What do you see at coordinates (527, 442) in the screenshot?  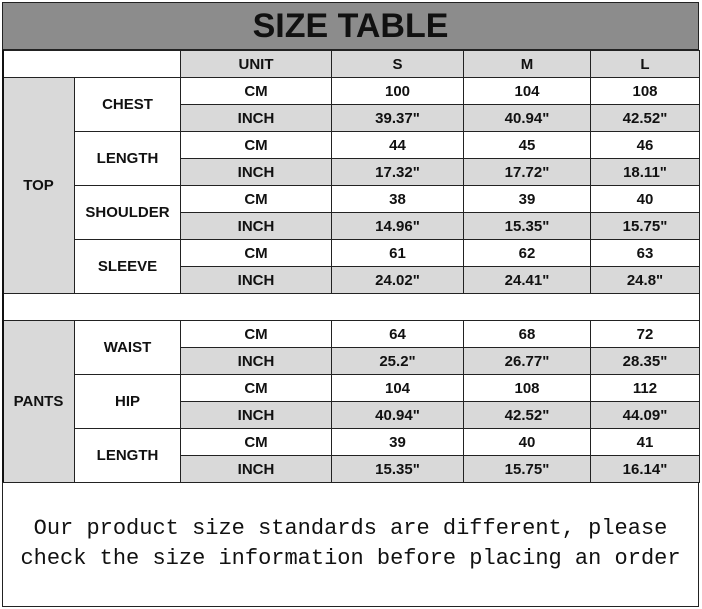 I see `value-cell-m: 40` at bounding box center [527, 442].